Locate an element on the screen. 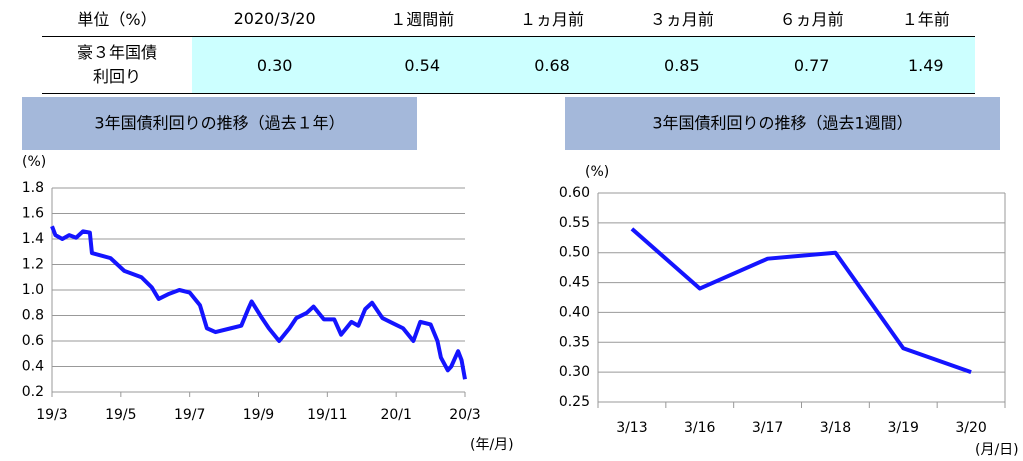 The image size is (1023, 461). row-label-text: 豪３年国債利回り is located at coordinates (116, 64).